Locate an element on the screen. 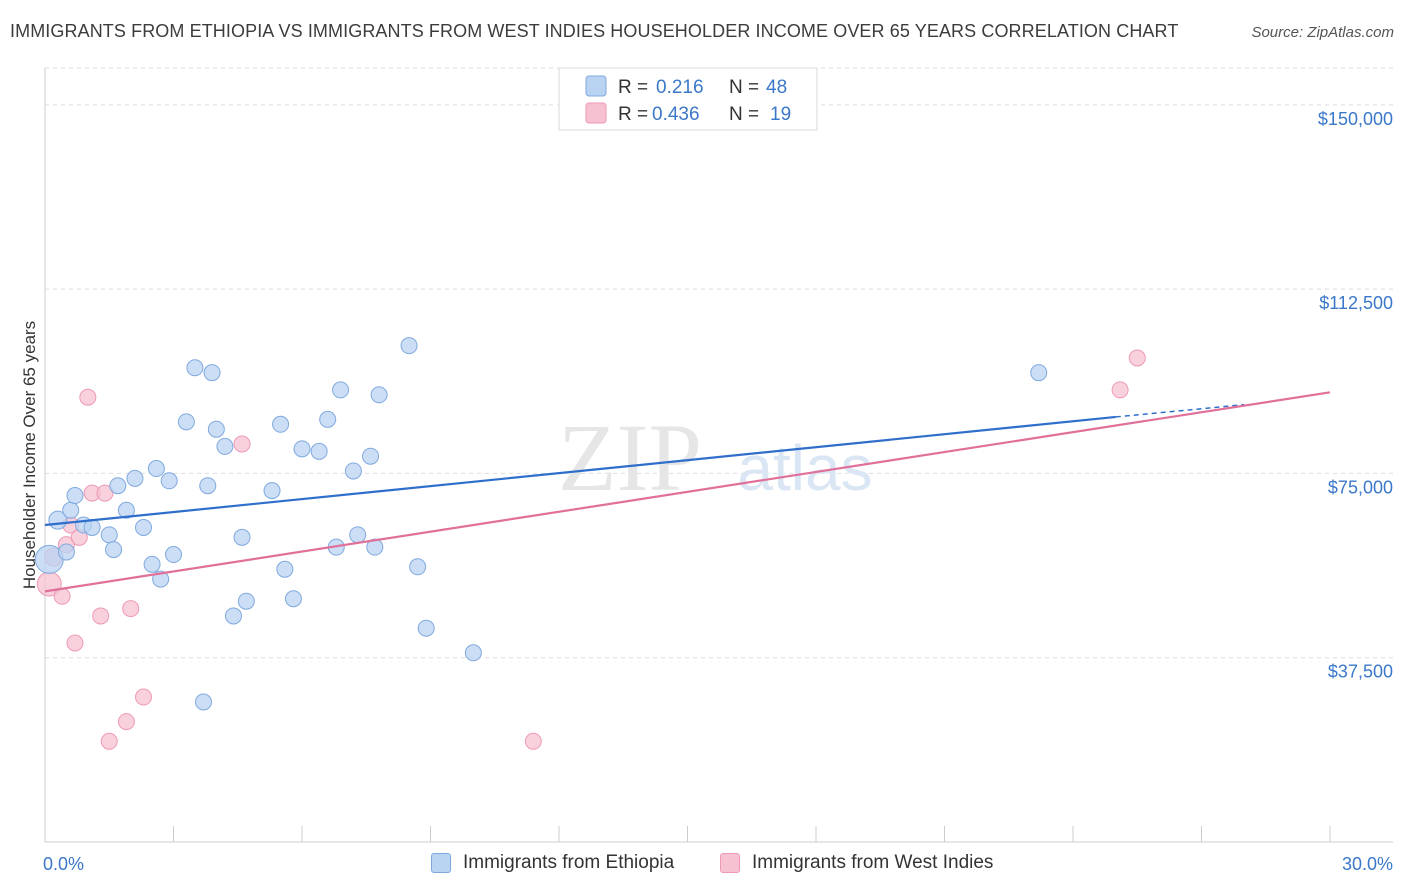 Image resolution: width=1406 pixels, height=892 pixels. legend-label-ethiopia: Immigrants from Ethiopia is located at coordinates (569, 862).